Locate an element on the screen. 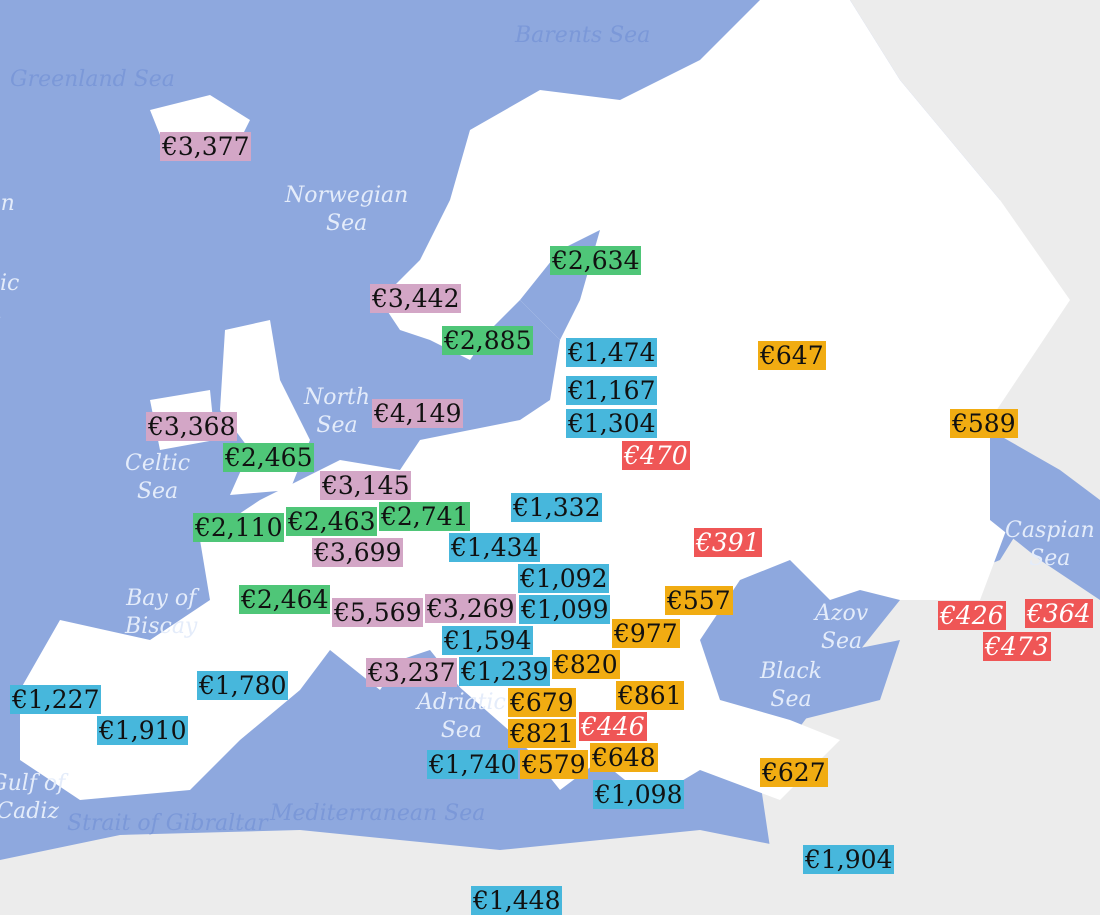  salary-label: €821 is located at coordinates (542, 733).